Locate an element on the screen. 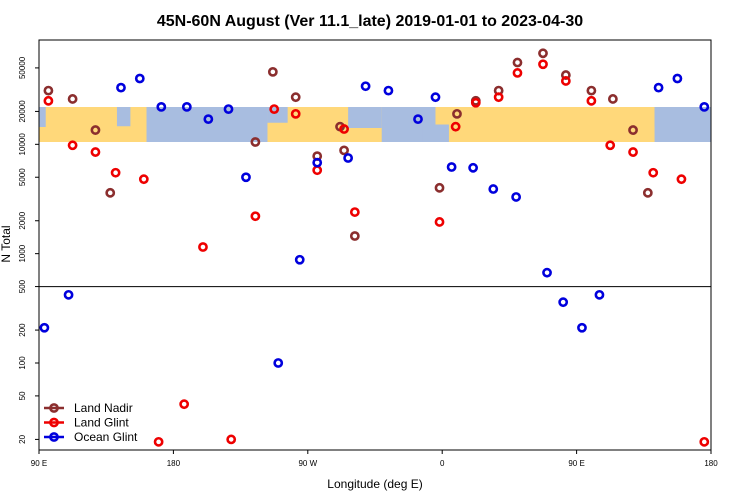  y-tick-label: 20000 is located at coordinates (22, 111).